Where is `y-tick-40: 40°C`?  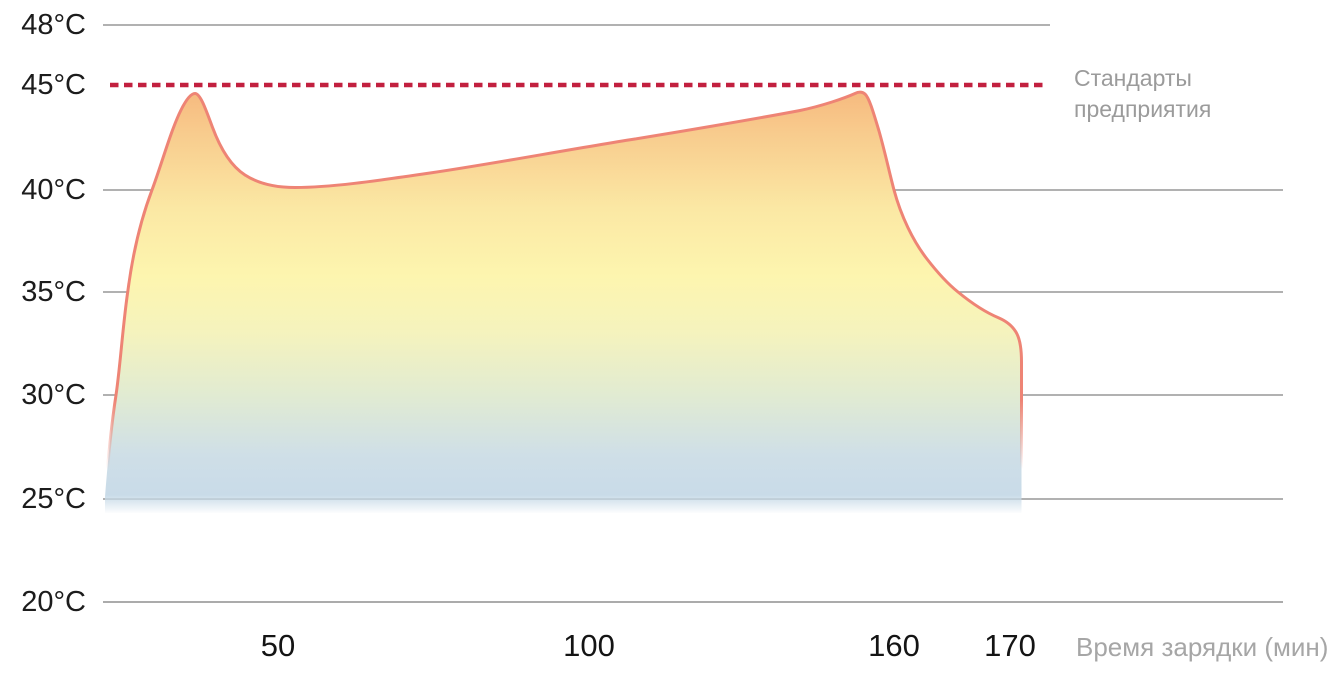 y-tick-40: 40°C is located at coordinates (53, 190).